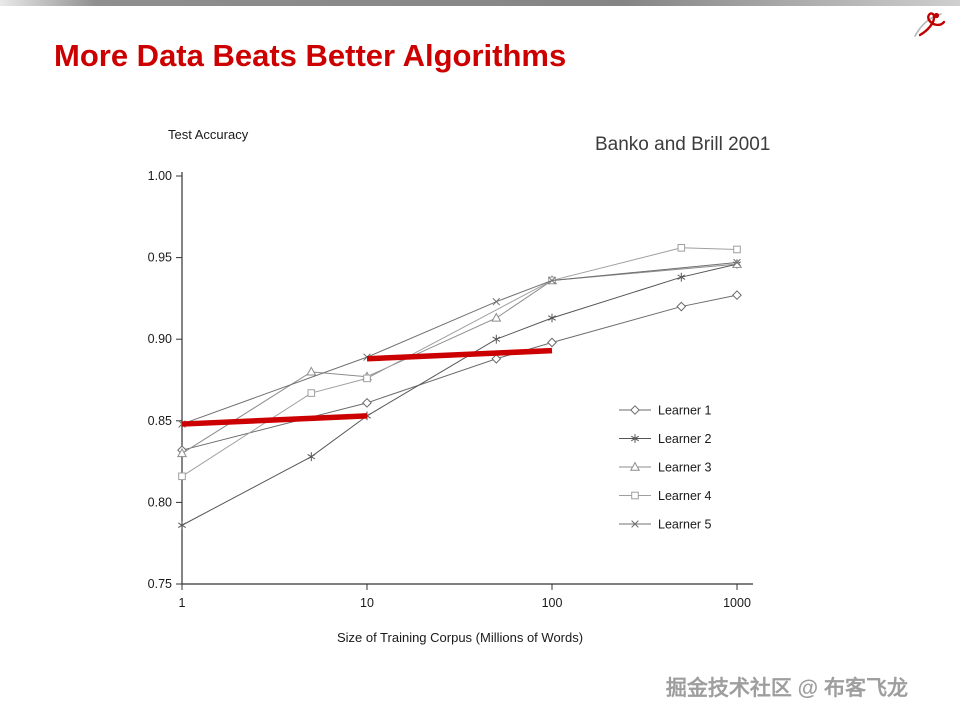 The width and height of the screenshot is (960, 720). What do you see at coordinates (182, 603) in the screenshot?
I see `x-tick-label: 1` at bounding box center [182, 603].